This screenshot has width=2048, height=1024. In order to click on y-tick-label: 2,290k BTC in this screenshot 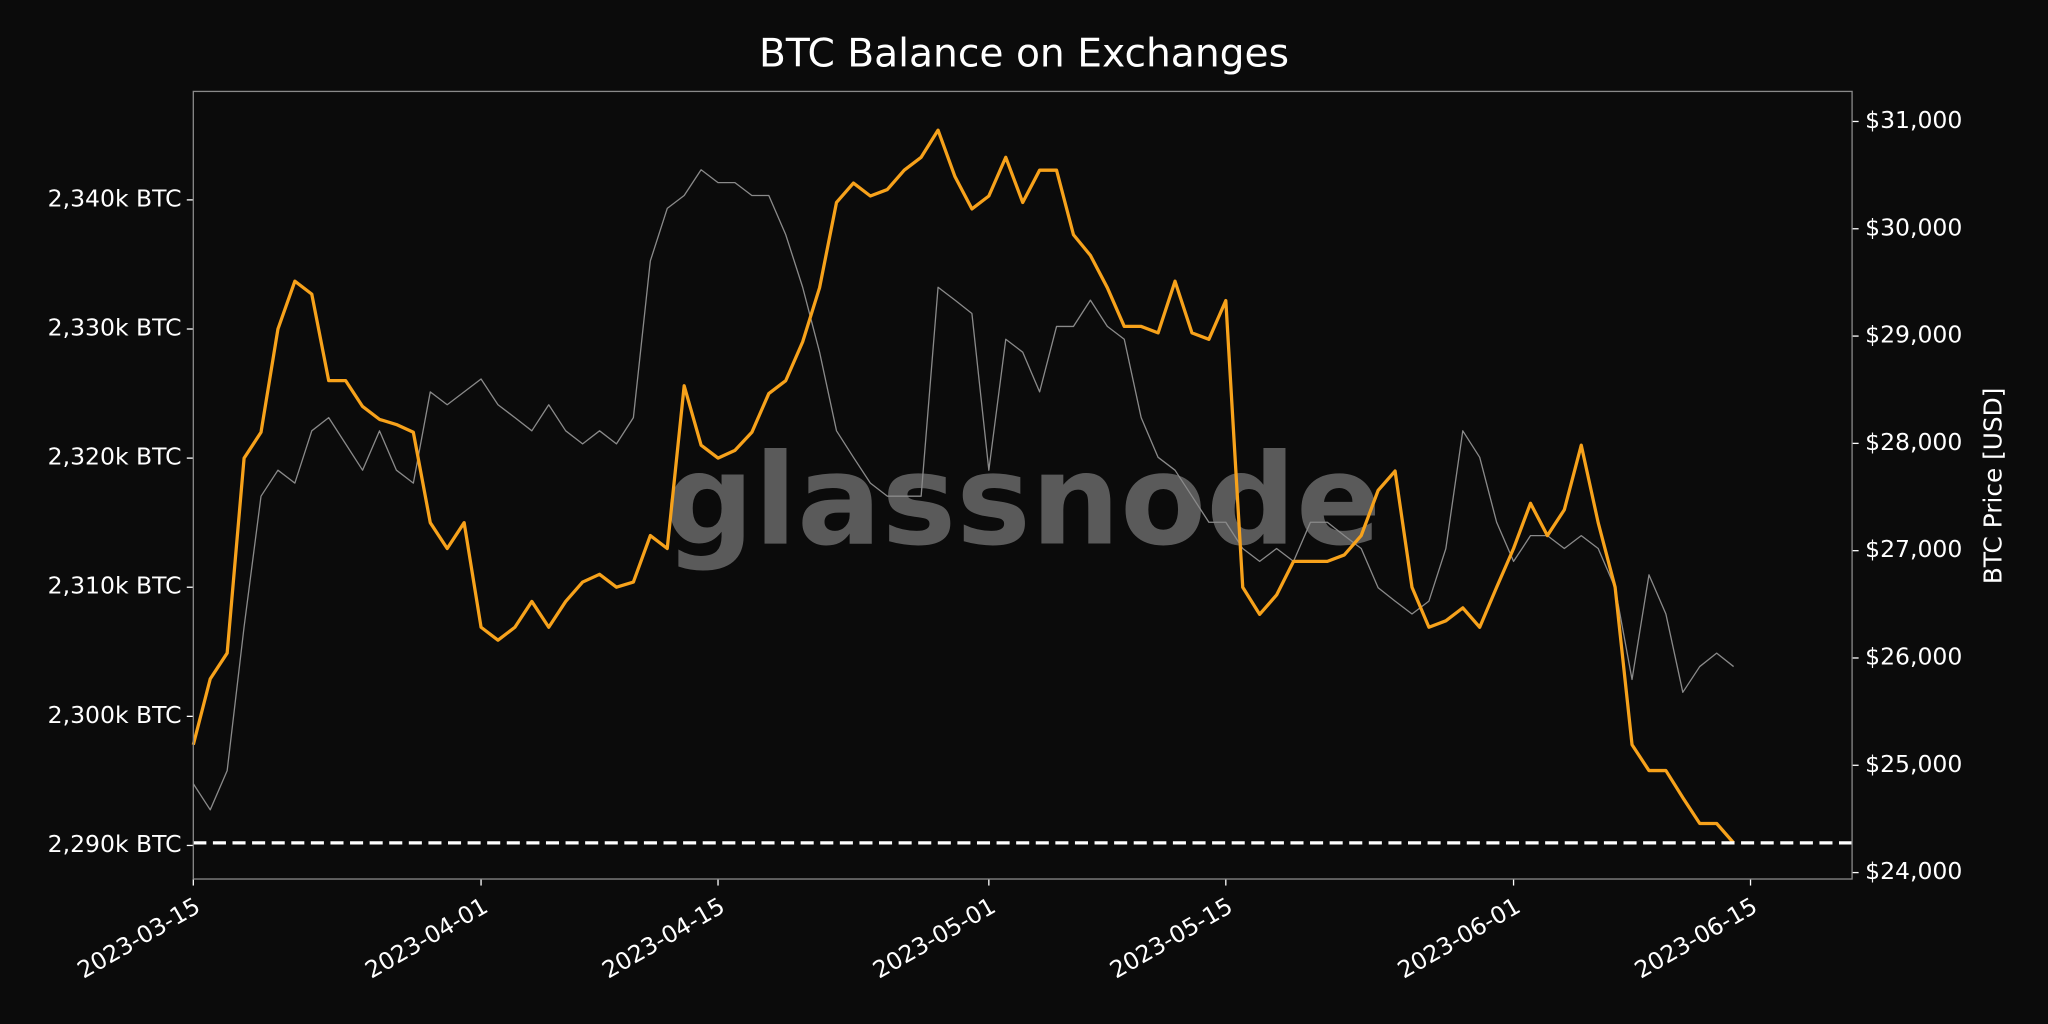, I will do `click(115, 844)`.